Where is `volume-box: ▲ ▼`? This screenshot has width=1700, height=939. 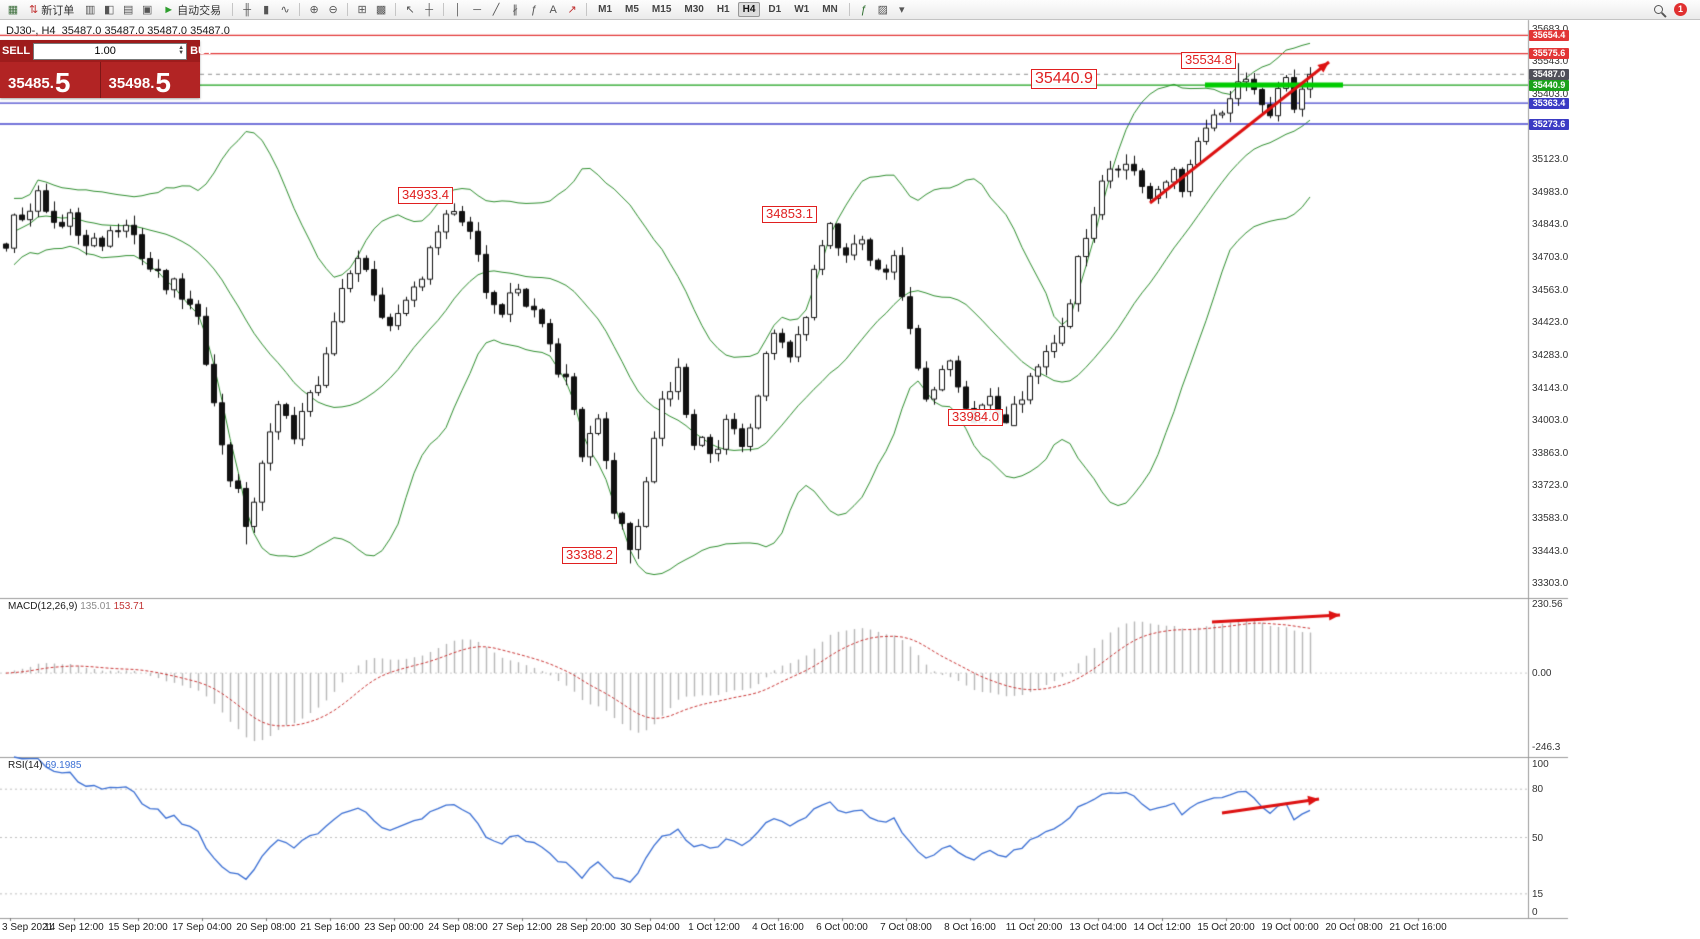 volume-box: ▲ ▼ is located at coordinates (110, 51).